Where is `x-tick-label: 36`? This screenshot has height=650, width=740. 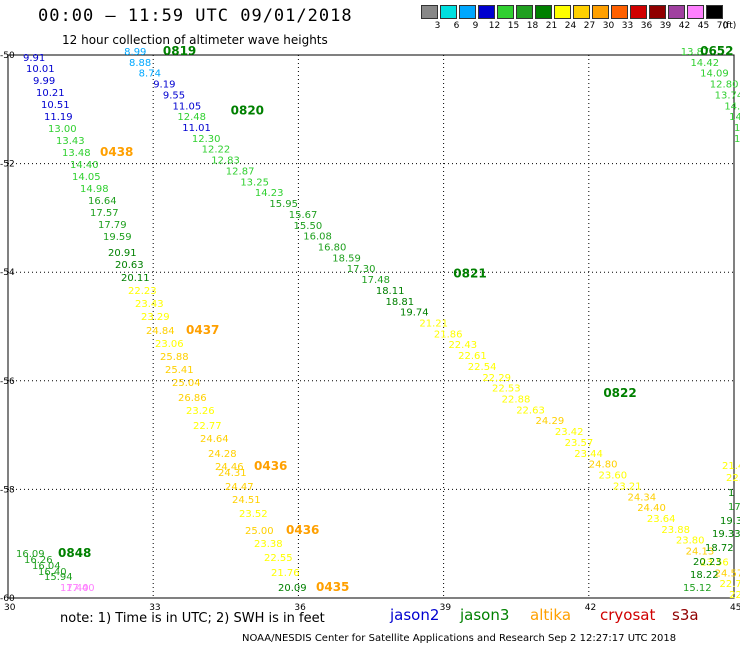 x-tick-label: 36 is located at coordinates (300, 608).